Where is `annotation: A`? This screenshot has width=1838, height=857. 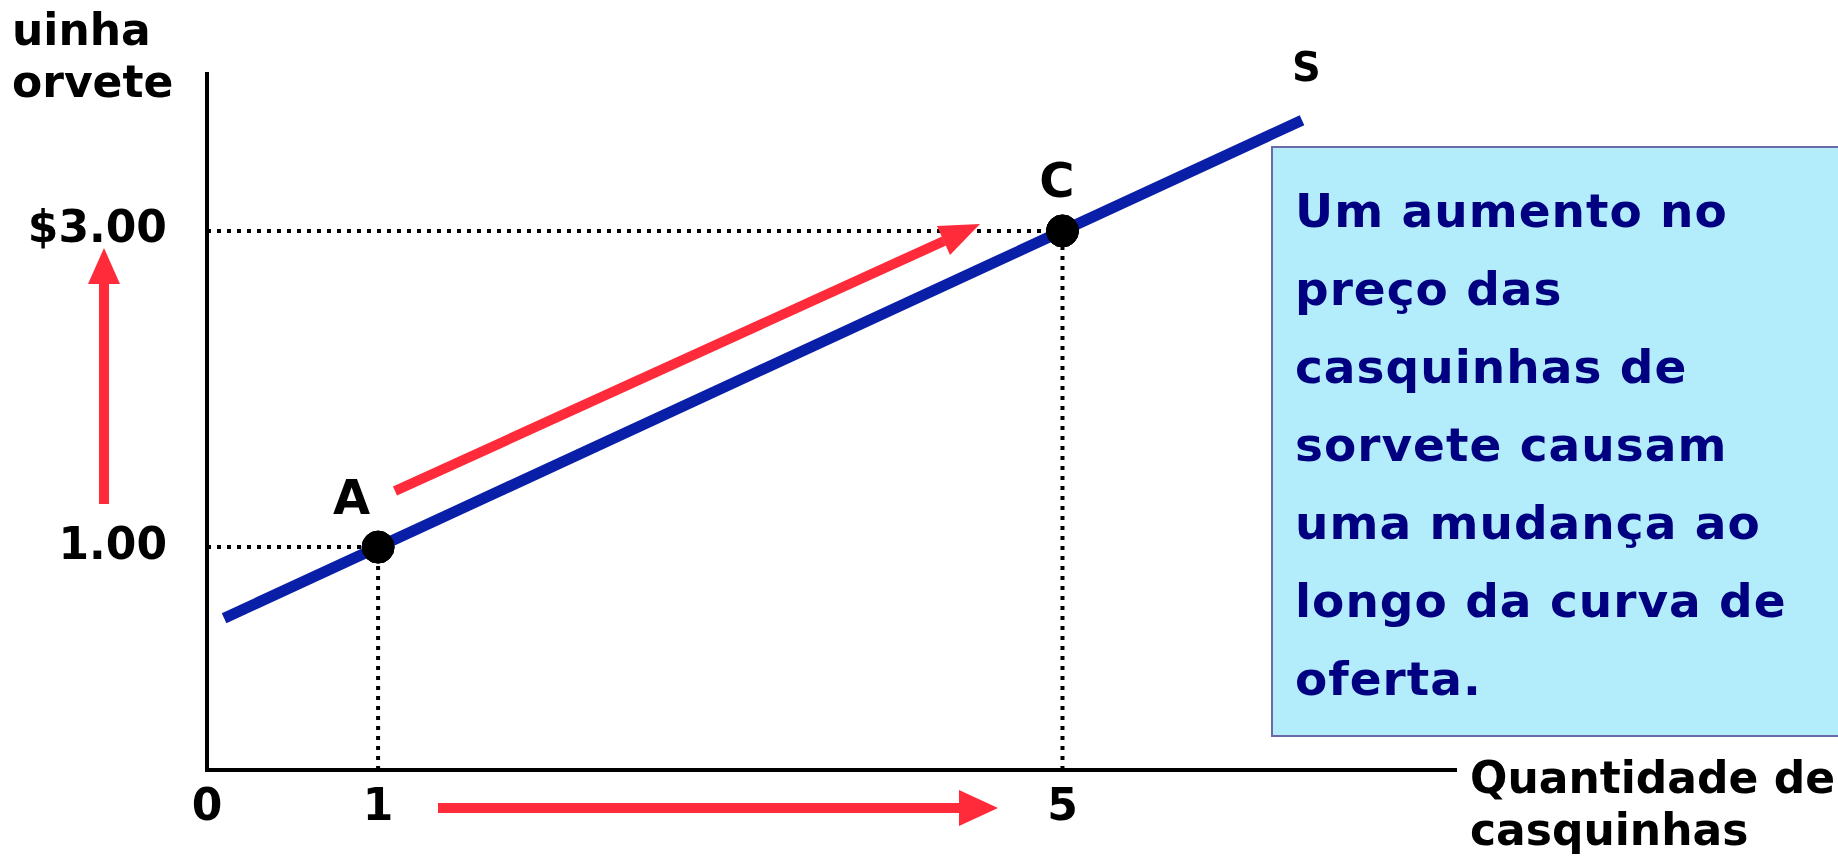
annotation: A is located at coordinates (351, 496).